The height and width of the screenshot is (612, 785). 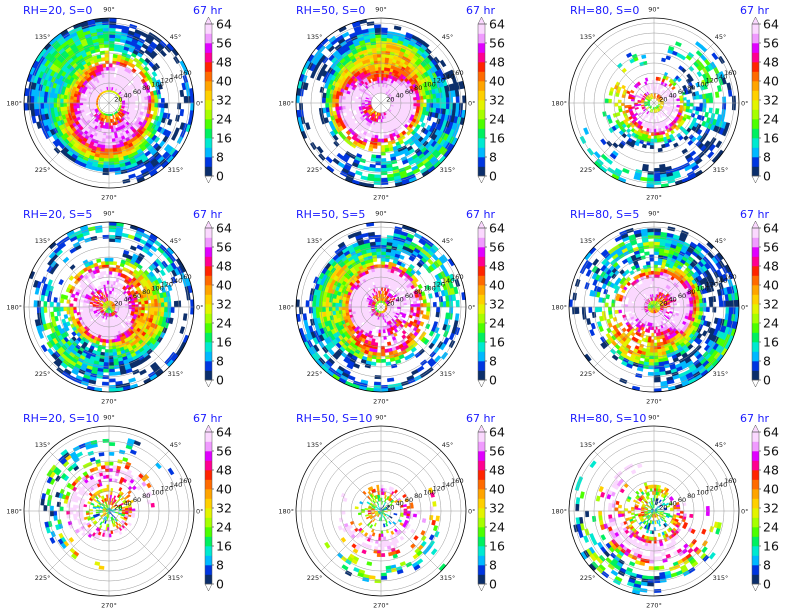 I want to click on colorbar-tick-label: 64, so click(x=224, y=24).